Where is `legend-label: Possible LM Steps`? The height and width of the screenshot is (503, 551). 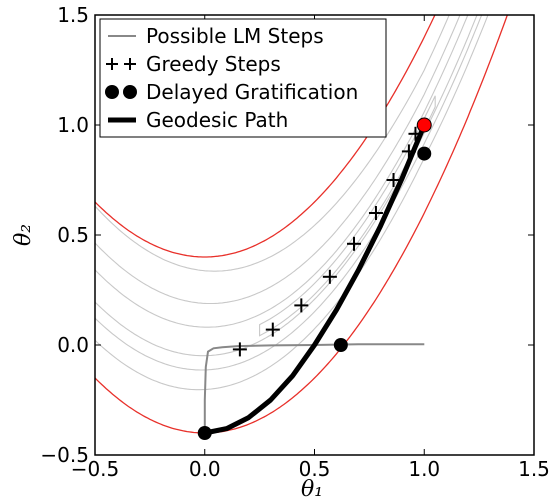
legend-label: Possible LM Steps is located at coordinates (235, 36).